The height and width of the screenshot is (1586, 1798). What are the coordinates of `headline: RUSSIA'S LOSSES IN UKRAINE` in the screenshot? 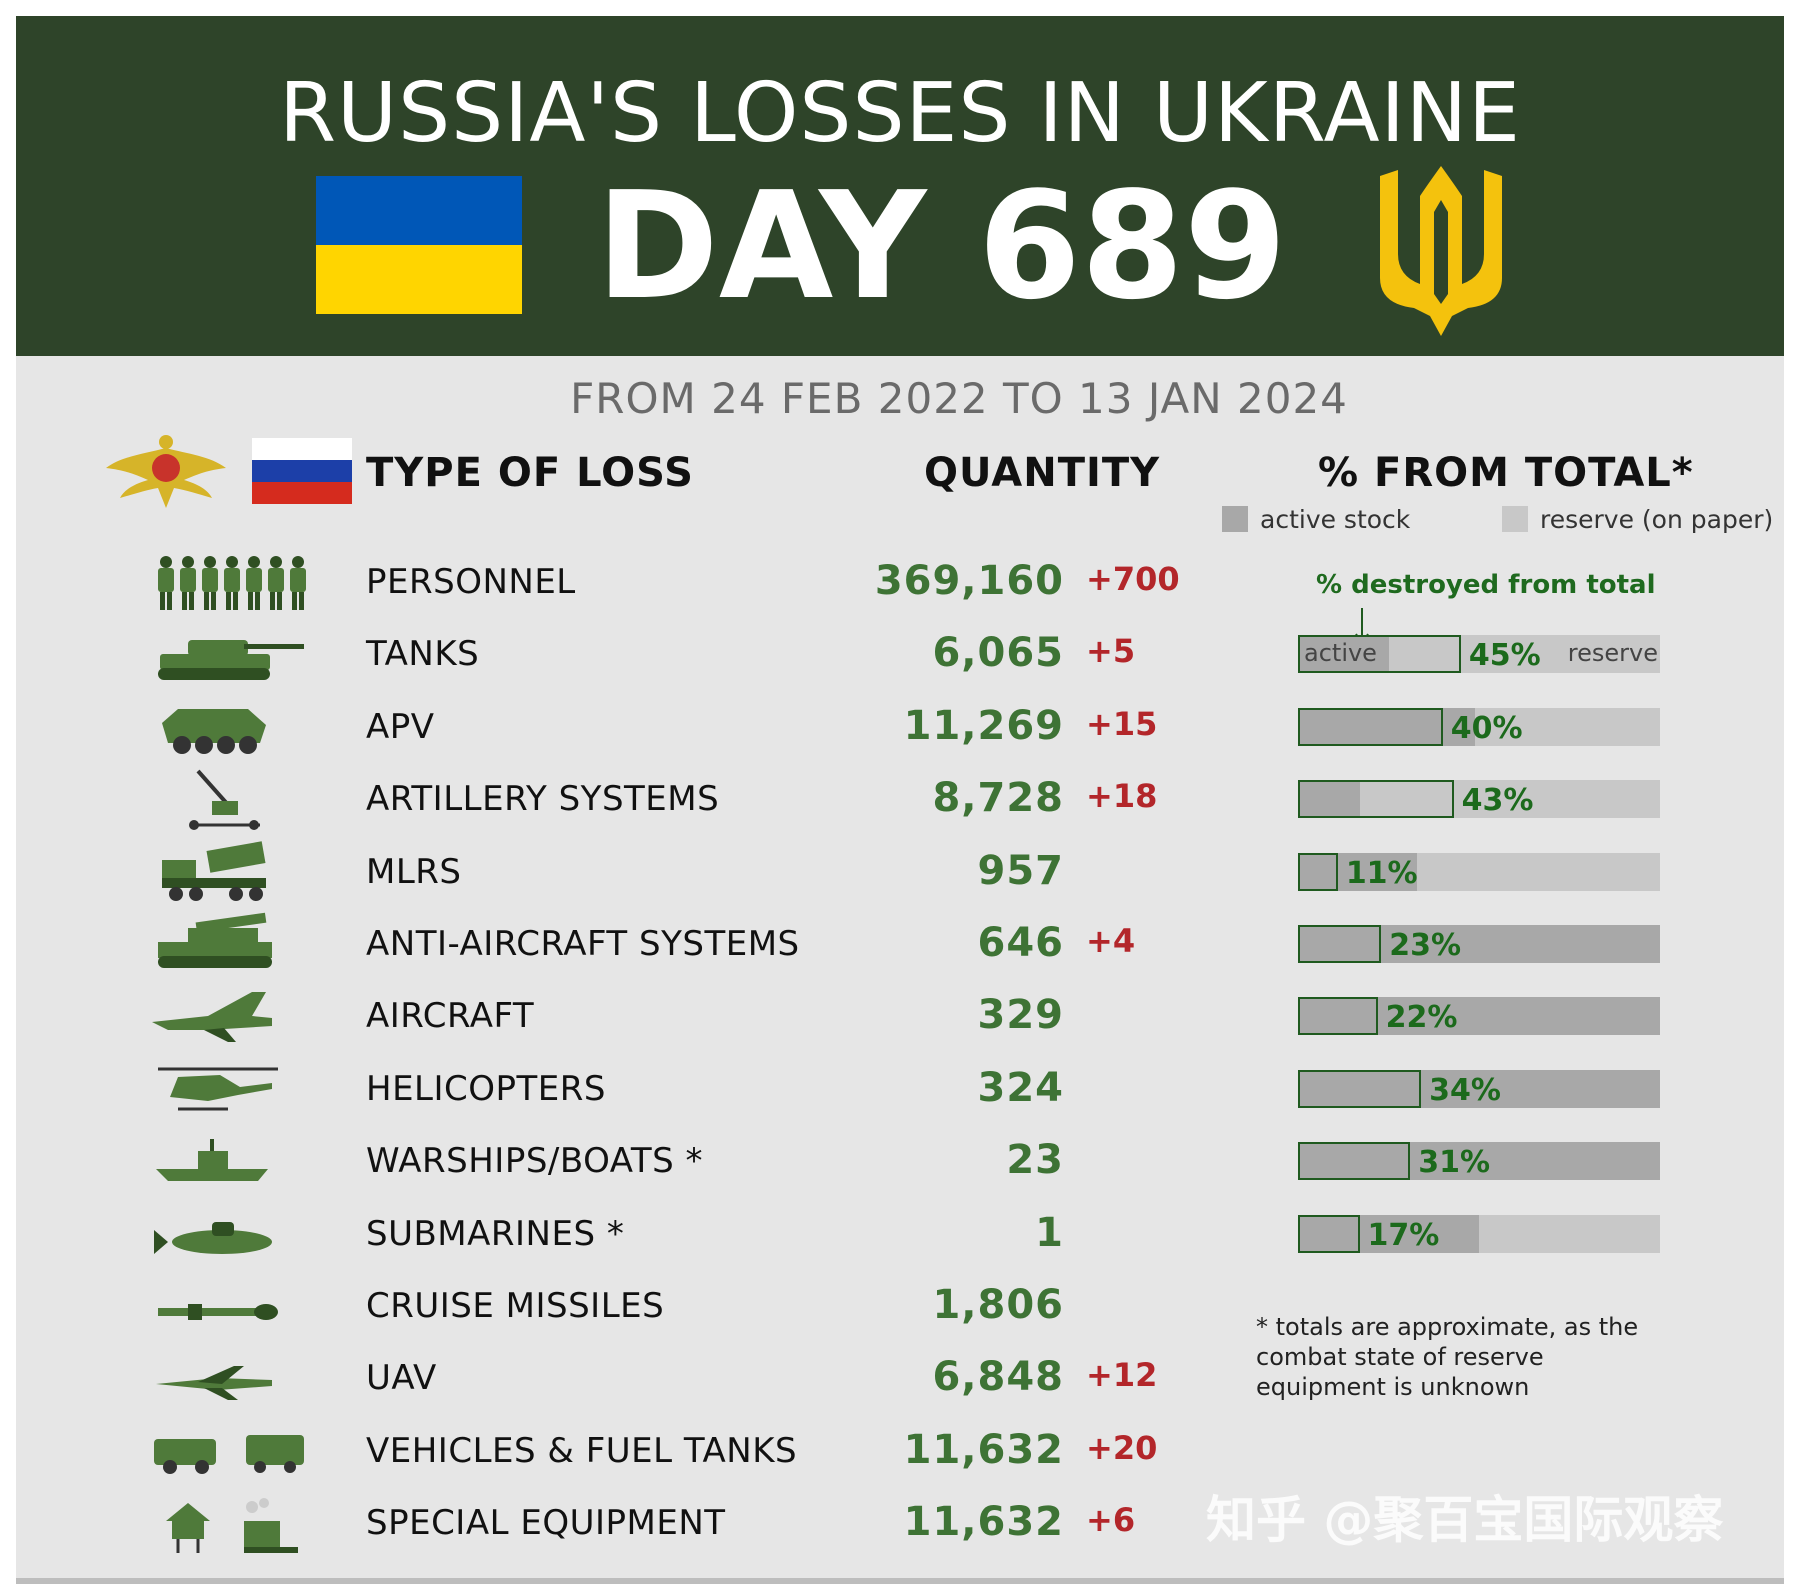 It's located at (900, 113).